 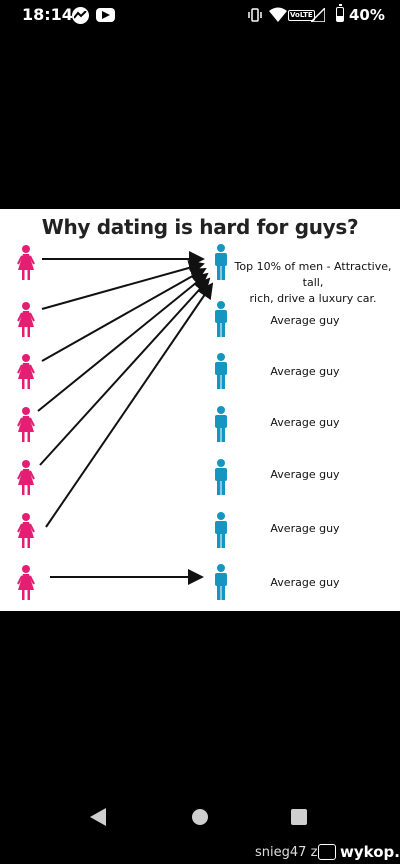 What do you see at coordinates (340, 13) in the screenshot?
I see `battery-icon` at bounding box center [340, 13].